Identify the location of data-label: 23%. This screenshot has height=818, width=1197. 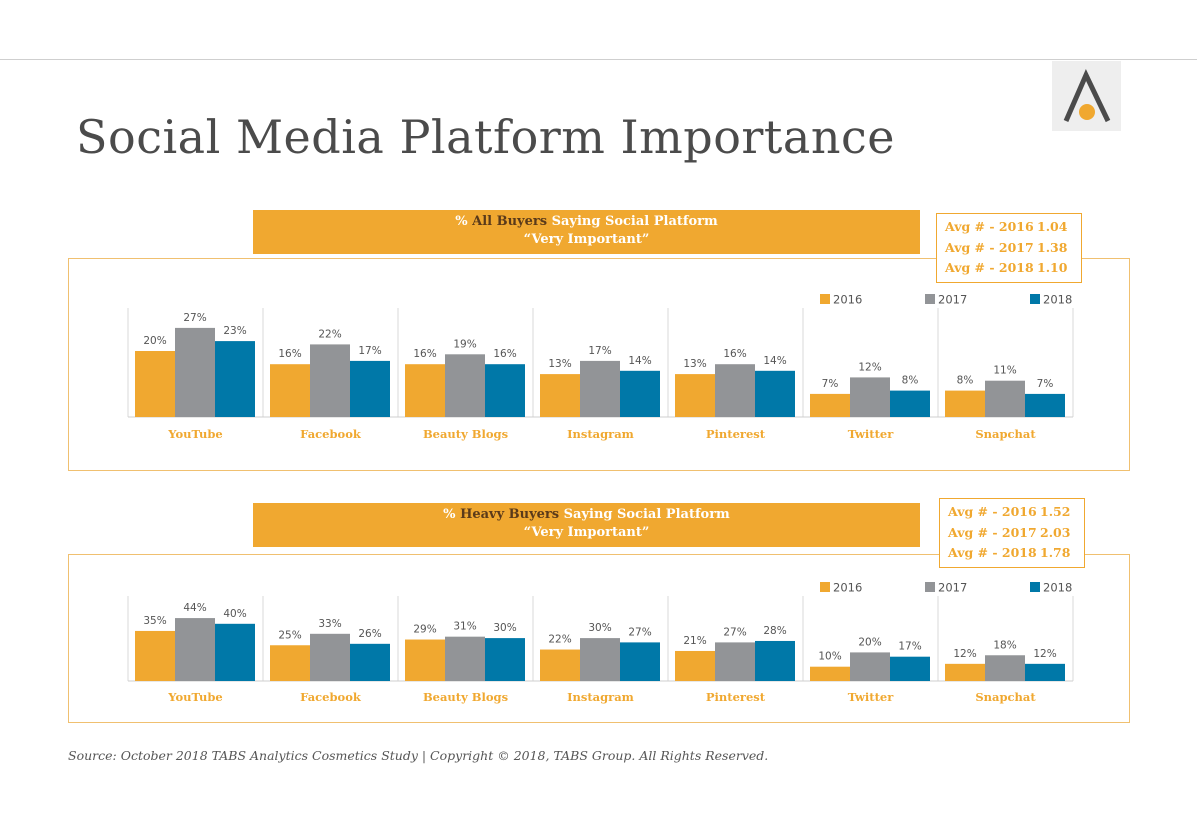
(234, 331).